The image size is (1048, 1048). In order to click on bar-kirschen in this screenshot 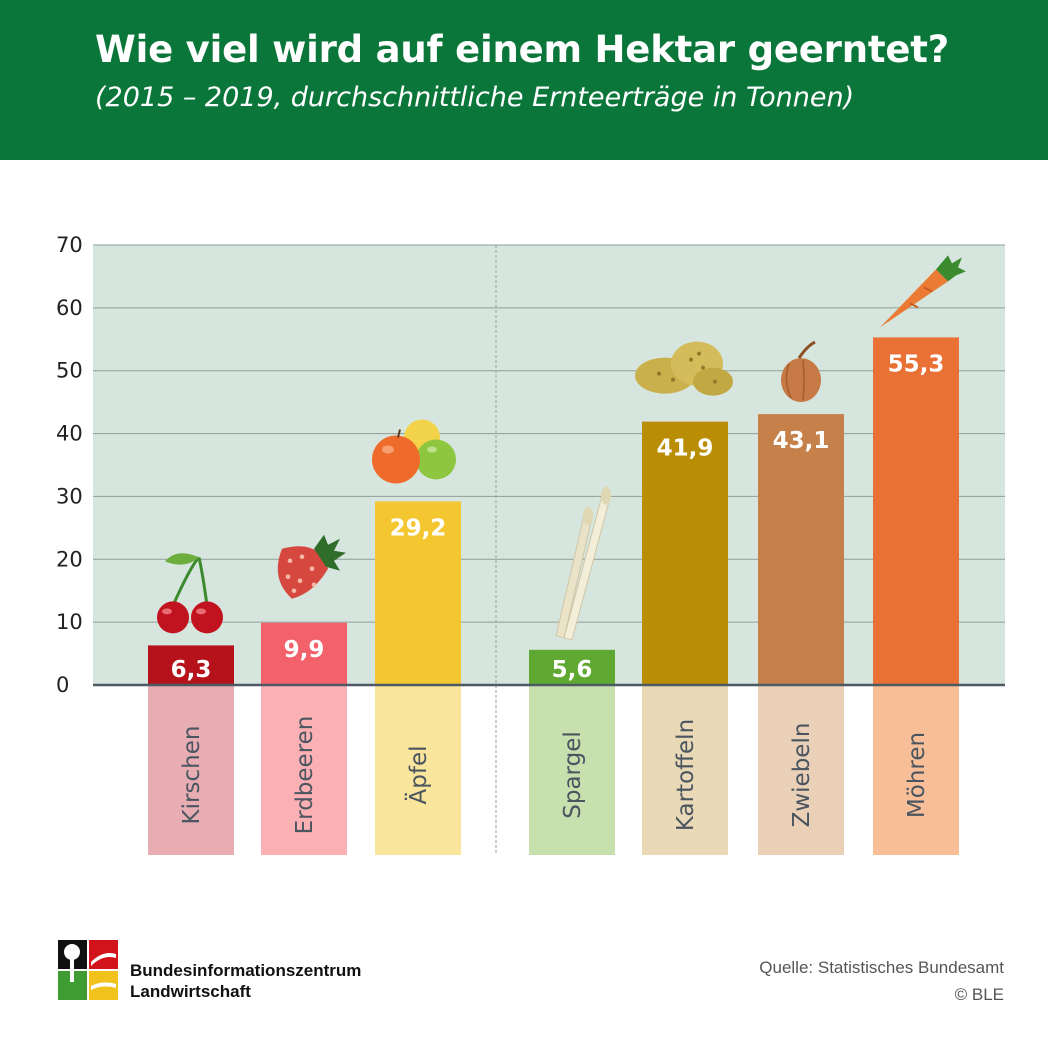, I will do `click(191, 665)`.